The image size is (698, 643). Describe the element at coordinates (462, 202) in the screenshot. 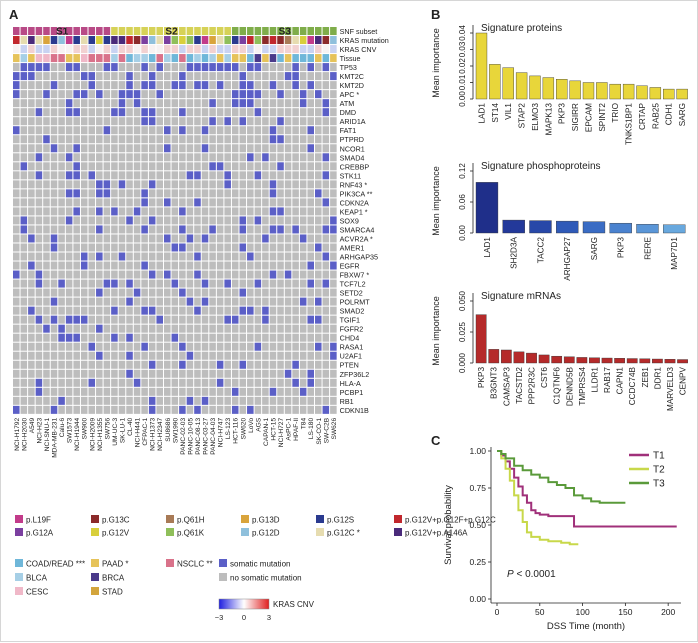

I see `y-tick-label: 0.06` at that location.